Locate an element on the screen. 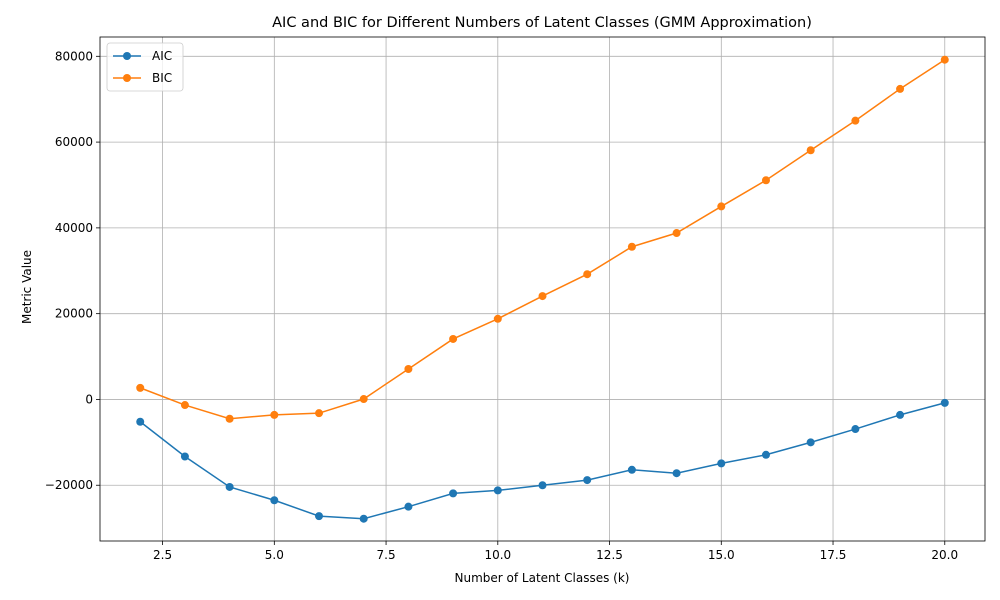 This screenshot has height=600, width=1000. x-tick-label: 15.0 is located at coordinates (721, 555).